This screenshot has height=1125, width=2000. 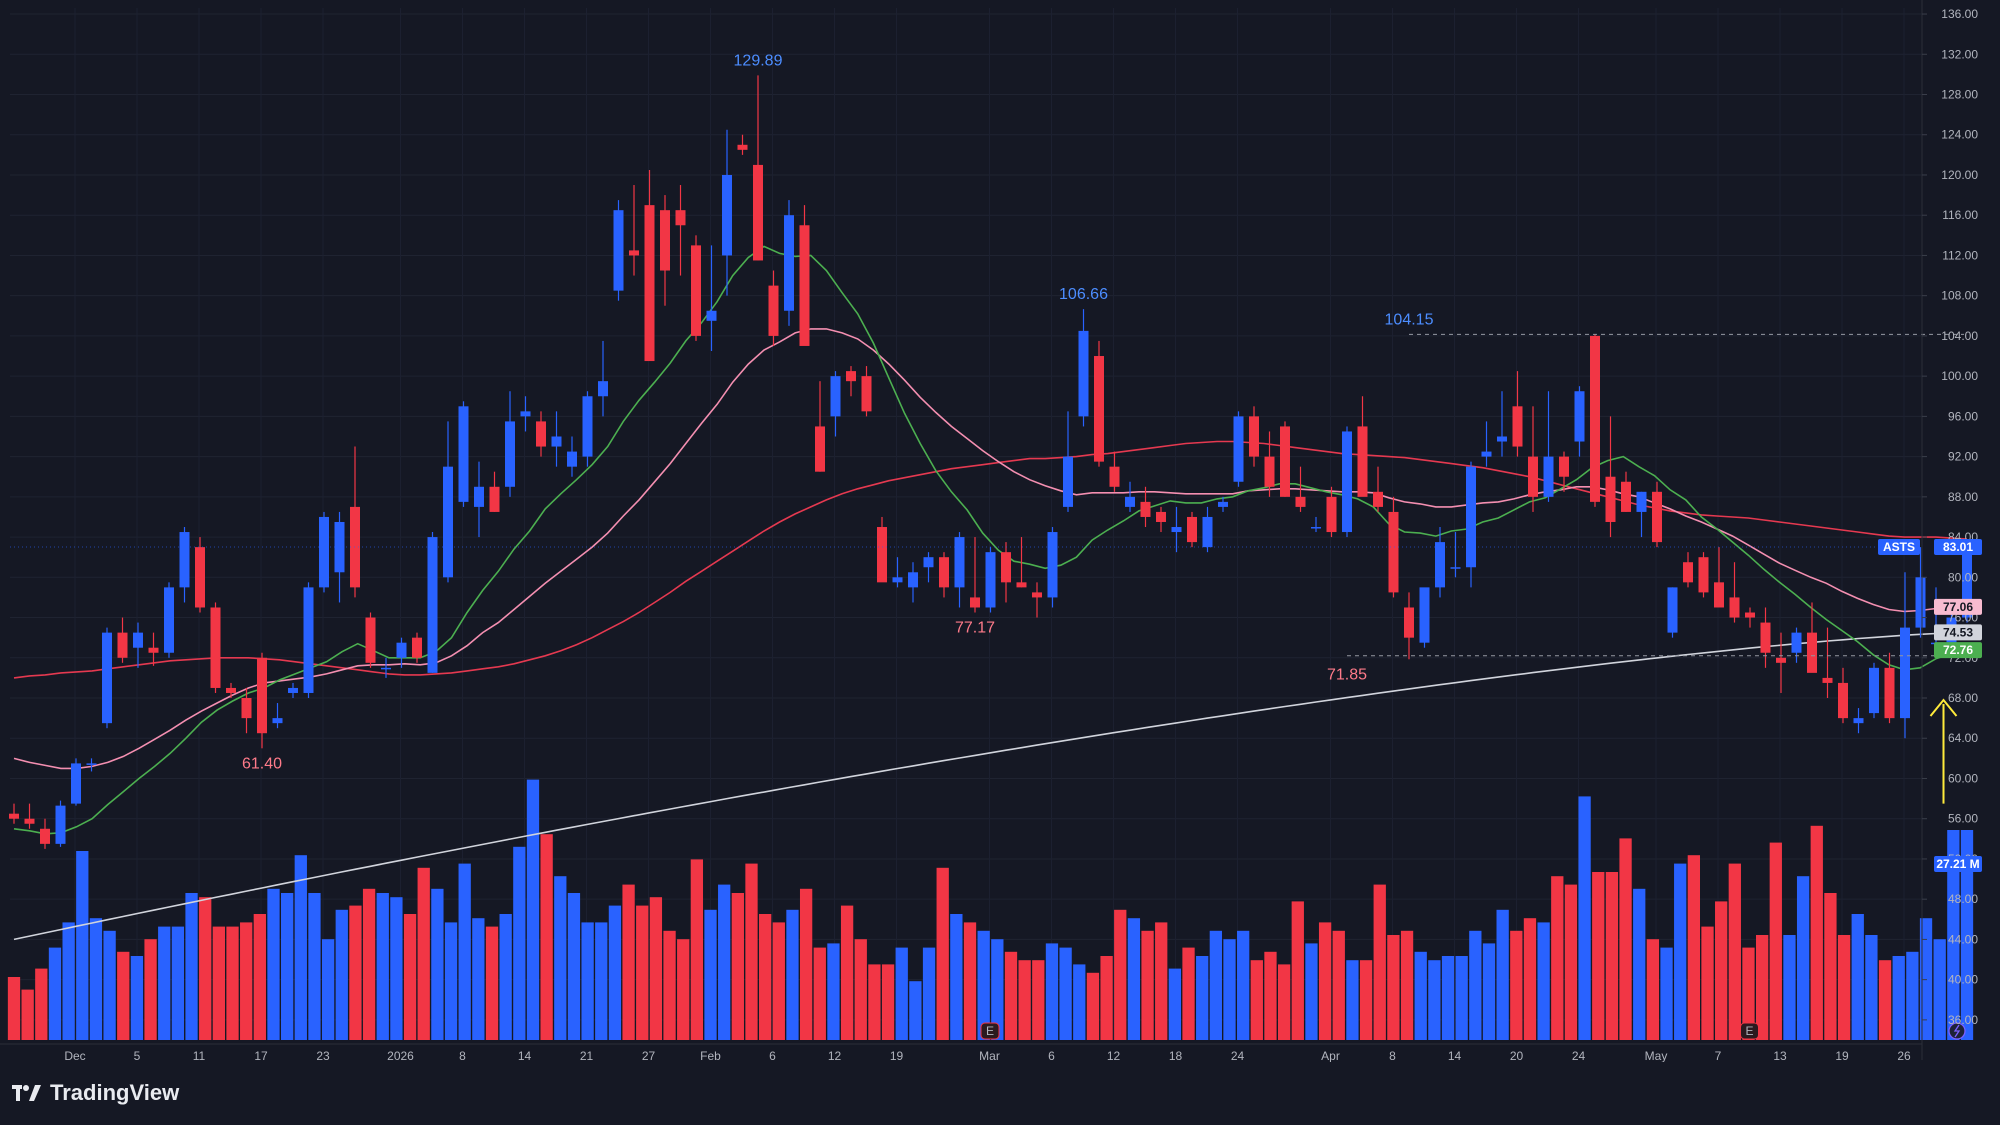 I want to click on price-tag-label: 83.01, so click(x=1958, y=547).